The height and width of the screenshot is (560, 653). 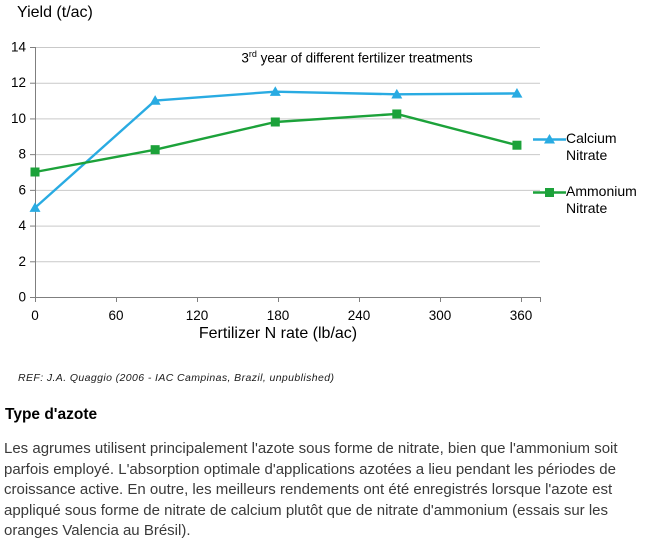 What do you see at coordinates (115, 315) in the screenshot?
I see `svg-text: 60` at bounding box center [115, 315].